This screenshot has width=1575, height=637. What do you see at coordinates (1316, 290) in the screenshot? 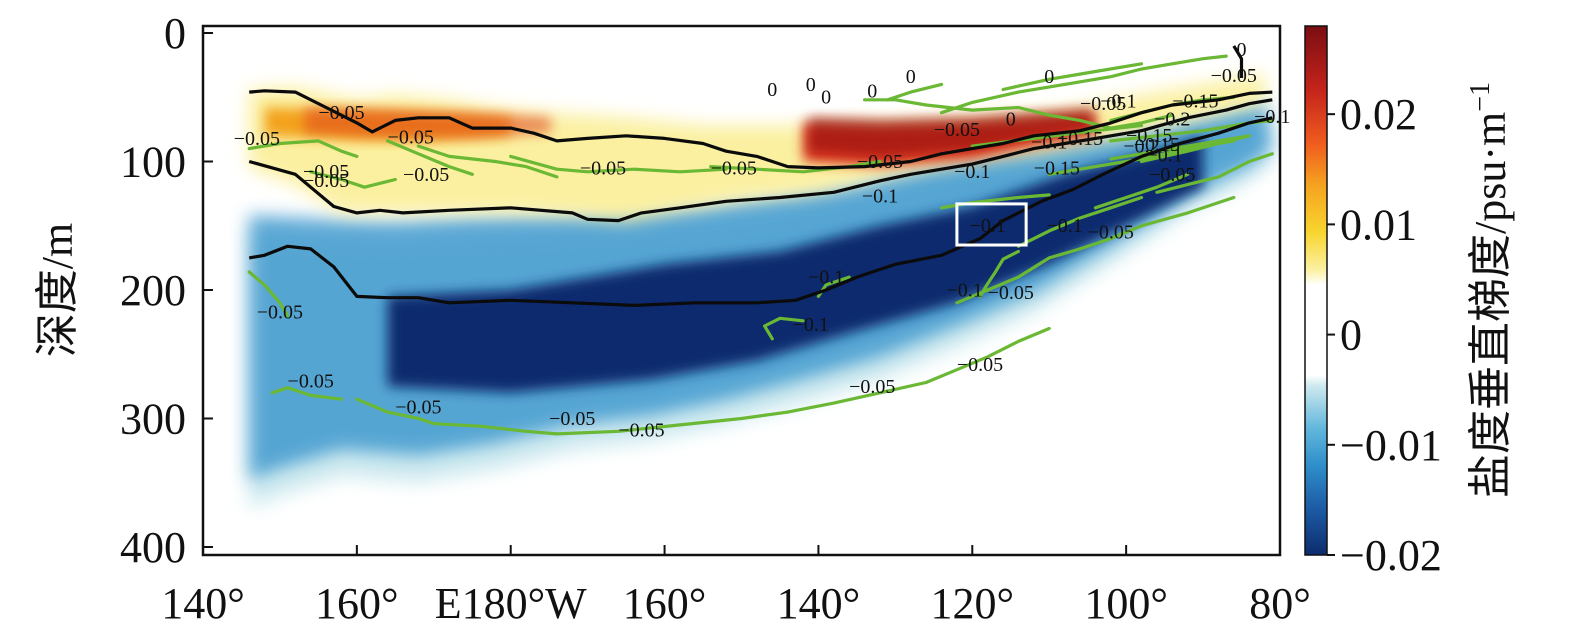
I see `colorbar` at bounding box center [1316, 290].